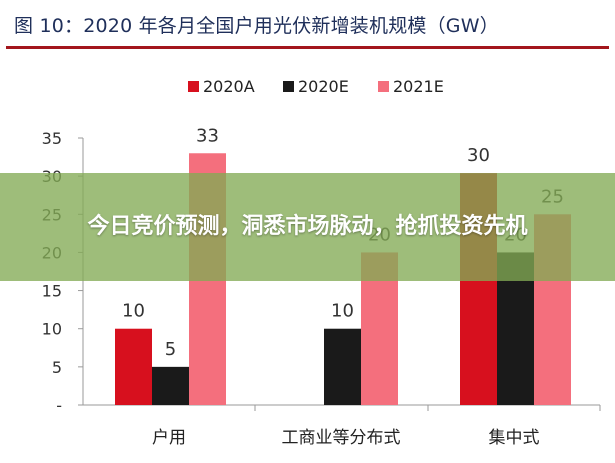 The width and height of the screenshot is (615, 463). What do you see at coordinates (342, 366) in the screenshot?
I see `bar-2020E-工商业等分布式` at bounding box center [342, 366].